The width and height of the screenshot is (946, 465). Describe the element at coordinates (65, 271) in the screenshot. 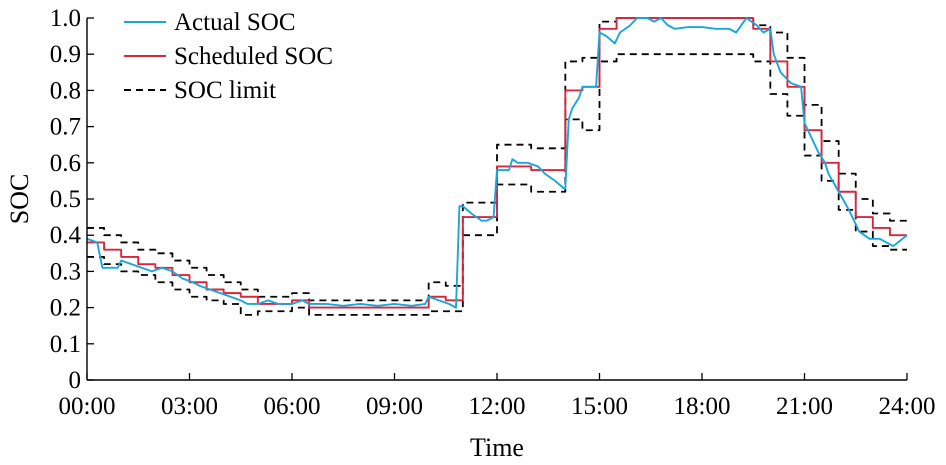

I see `y-tick-label: 0.3` at that location.